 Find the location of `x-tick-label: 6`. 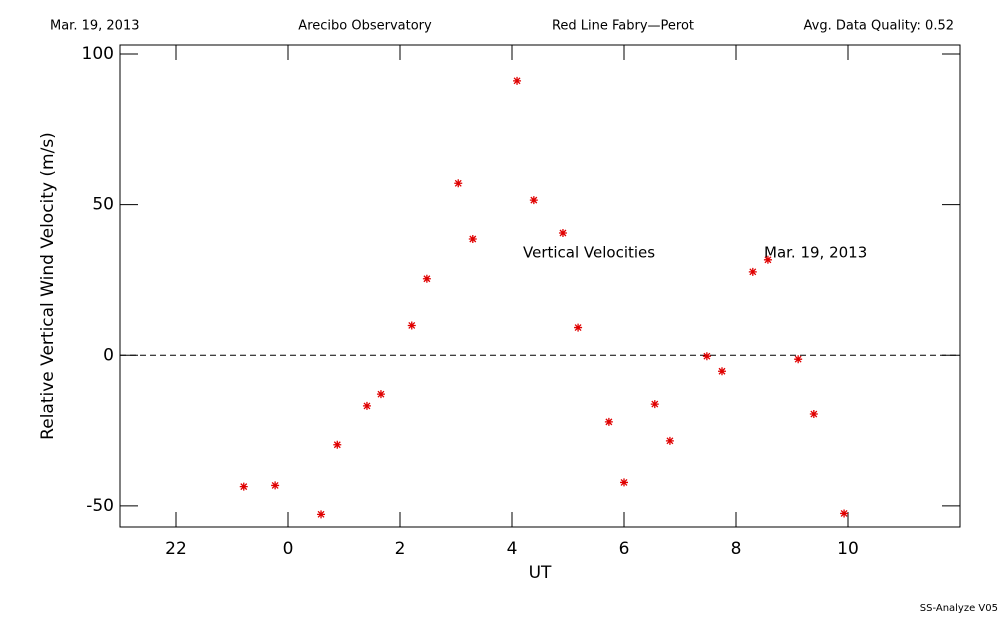

x-tick-label: 6 is located at coordinates (624, 549).